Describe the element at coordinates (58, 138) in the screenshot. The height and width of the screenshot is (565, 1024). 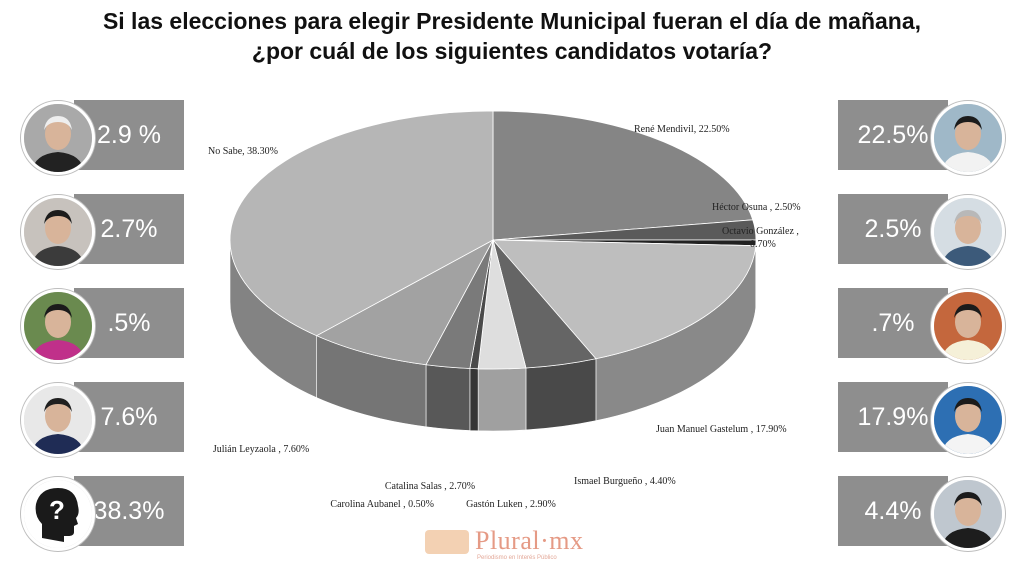
I see `man-white-hair-icon` at that location.